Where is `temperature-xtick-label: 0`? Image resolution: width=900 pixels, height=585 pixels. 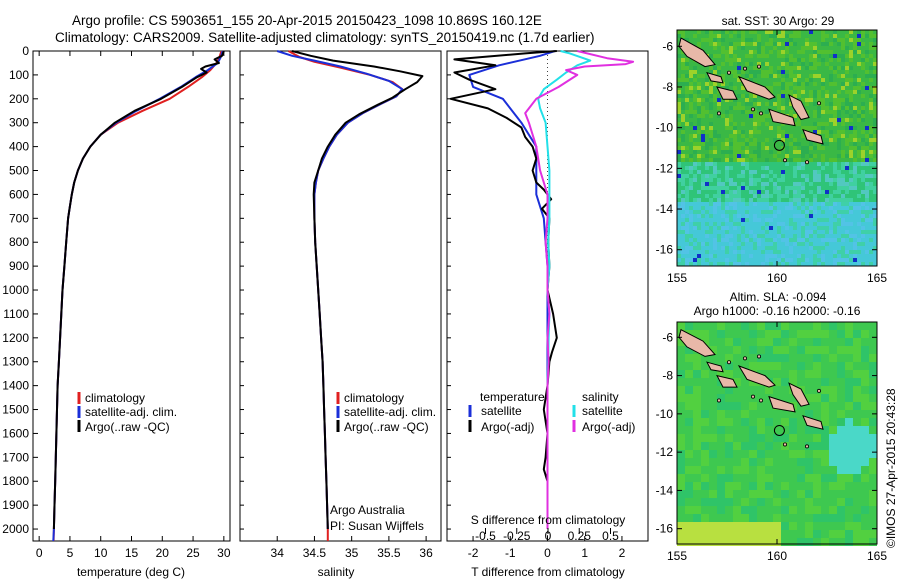
temperature-xtick-label: 0 is located at coordinates (39, 553).